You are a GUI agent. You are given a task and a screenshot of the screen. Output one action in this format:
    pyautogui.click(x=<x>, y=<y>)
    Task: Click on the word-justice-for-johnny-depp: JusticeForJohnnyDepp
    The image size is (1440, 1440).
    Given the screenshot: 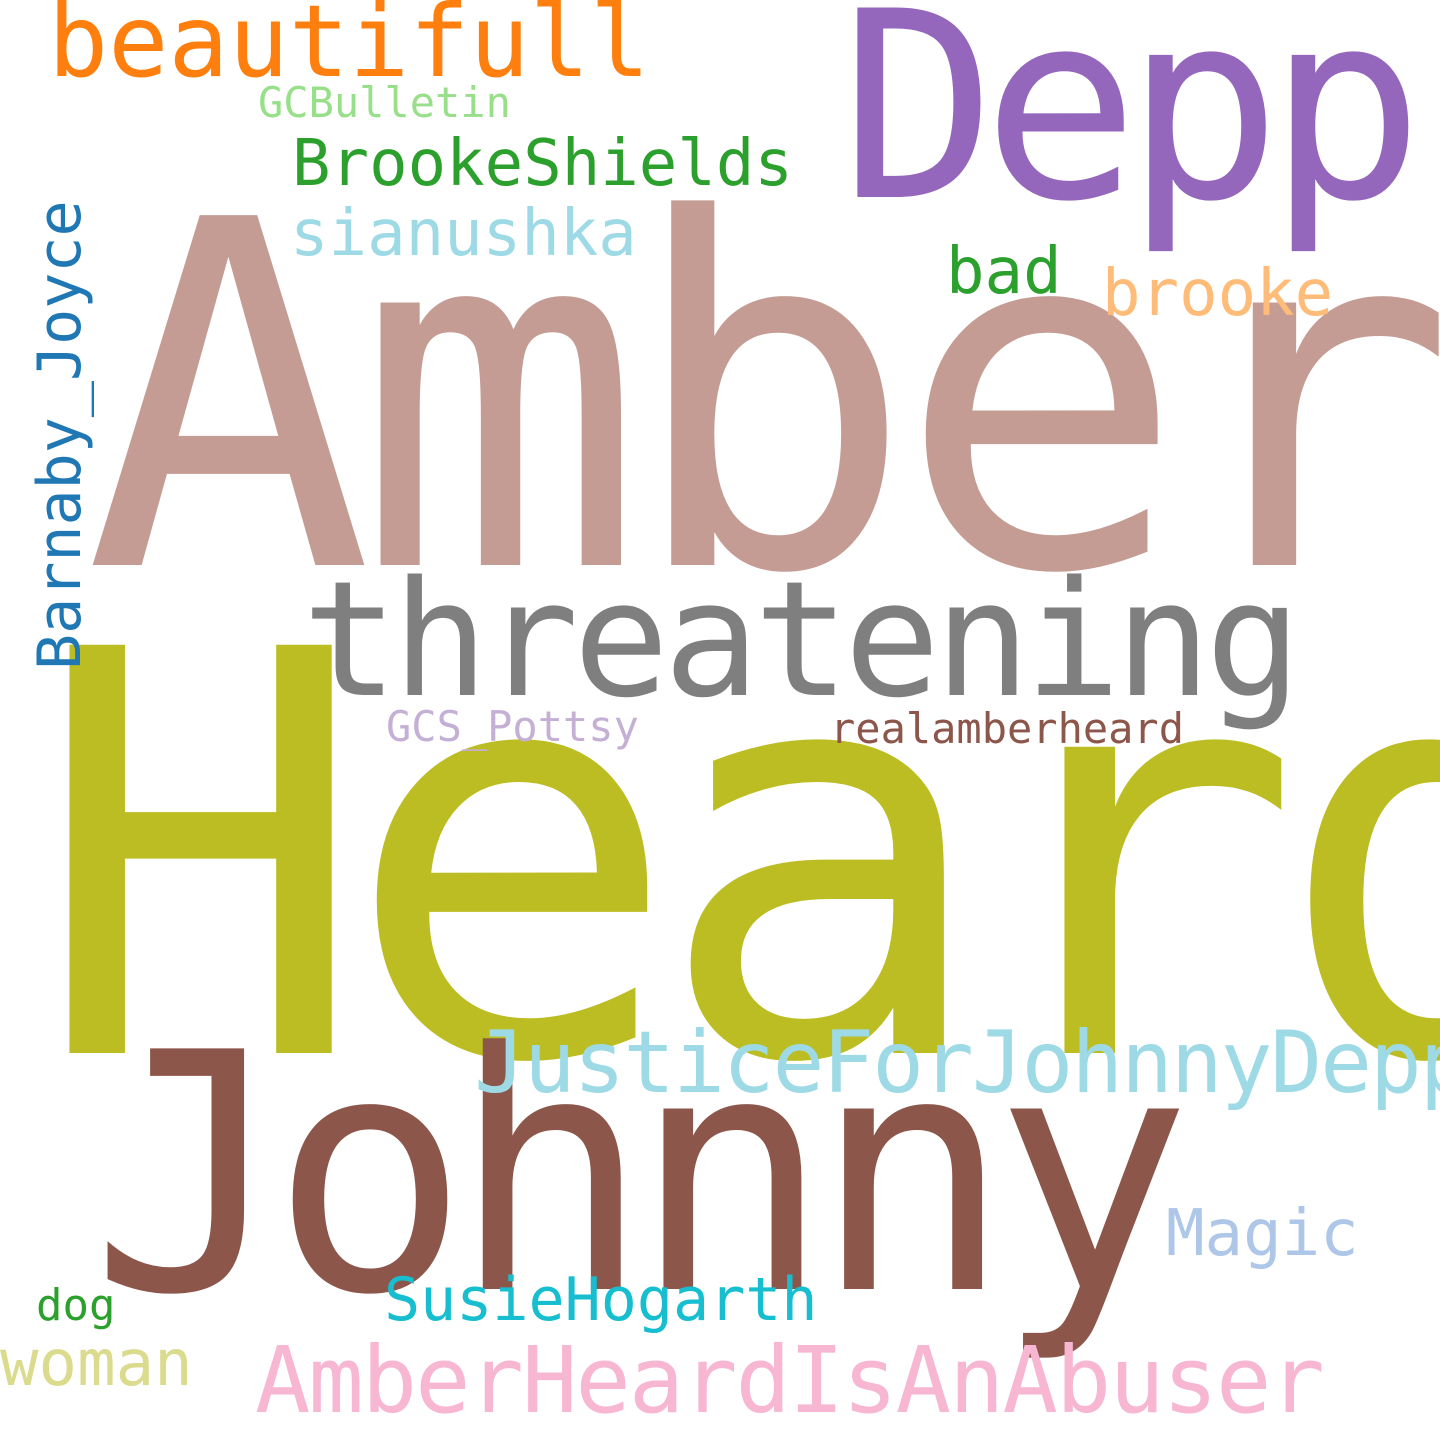 What is the action you would take?
    pyautogui.click(x=957, y=1063)
    